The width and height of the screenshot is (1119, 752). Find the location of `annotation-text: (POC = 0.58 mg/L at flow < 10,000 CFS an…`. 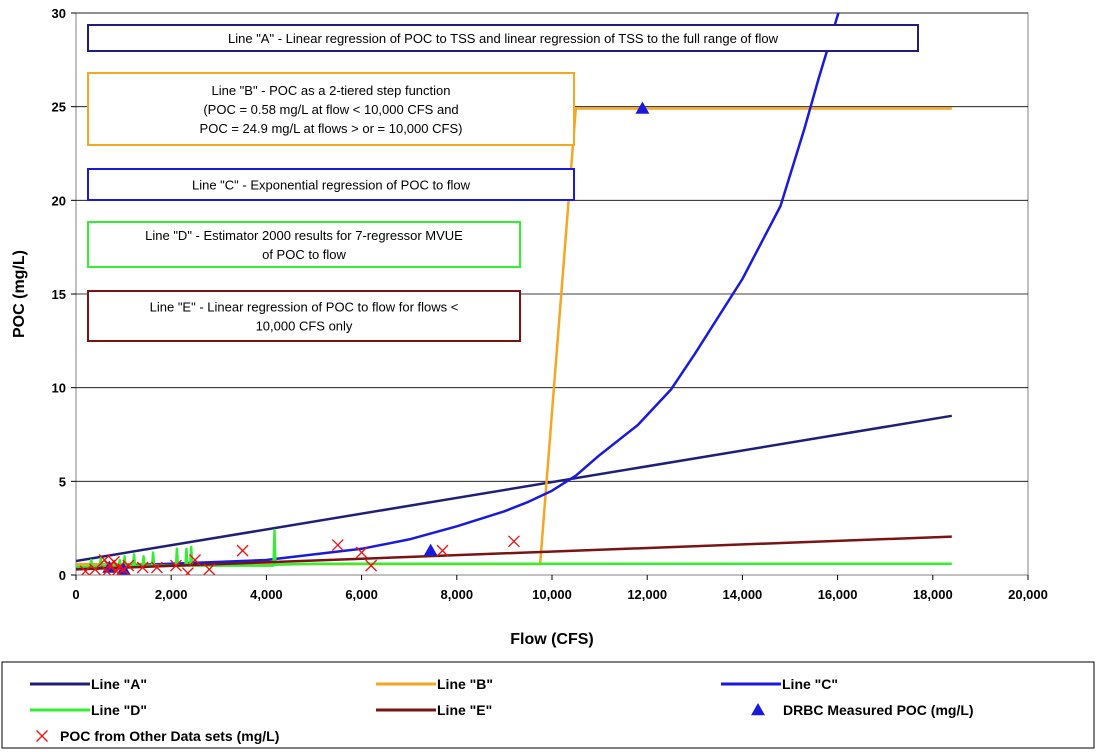

annotation-text: (POC = 0.58 mg/L at flow < 10,000 CFS an… is located at coordinates (330, 109).